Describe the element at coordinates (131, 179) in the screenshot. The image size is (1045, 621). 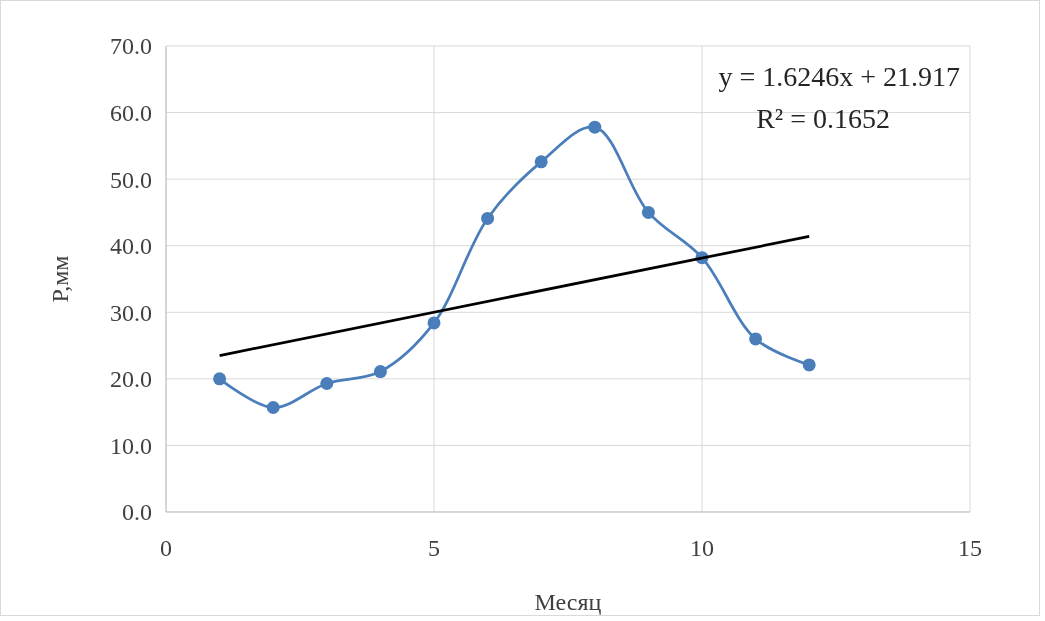
I see `y-tick-label: 50.0` at that location.